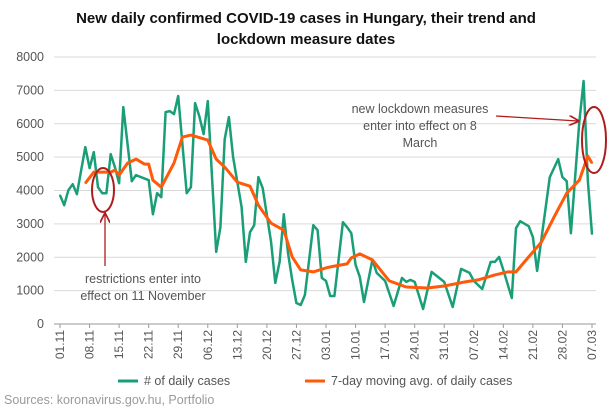 The image size is (612, 420). Describe the element at coordinates (109, 400) in the screenshot. I see `source-note: Sources: koronavirus.gov.hu, Portfolio` at that location.